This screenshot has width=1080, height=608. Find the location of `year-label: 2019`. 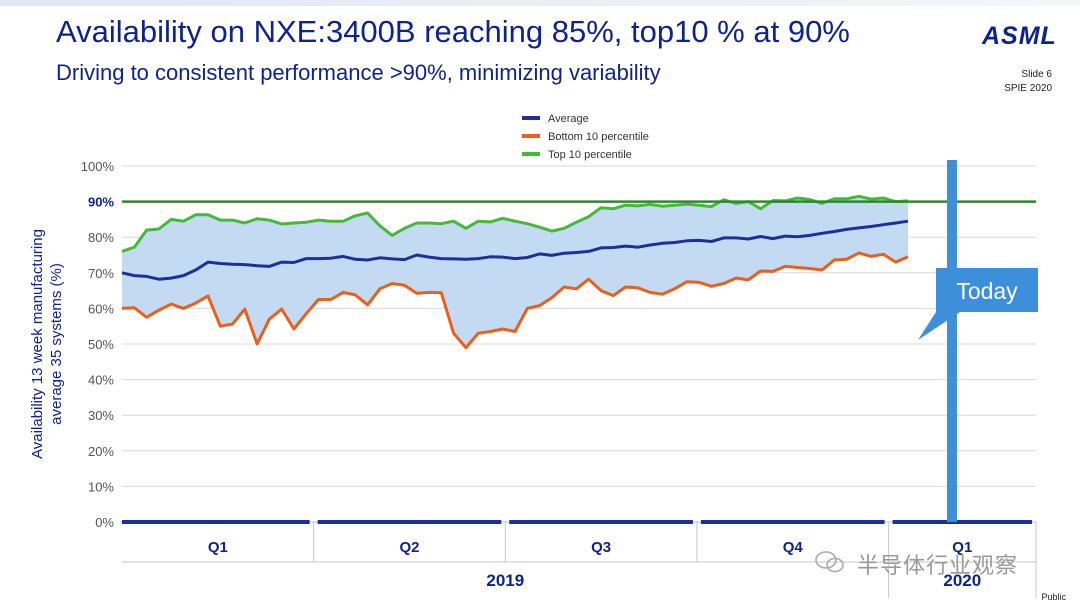

year-label: 2019 is located at coordinates (505, 580).